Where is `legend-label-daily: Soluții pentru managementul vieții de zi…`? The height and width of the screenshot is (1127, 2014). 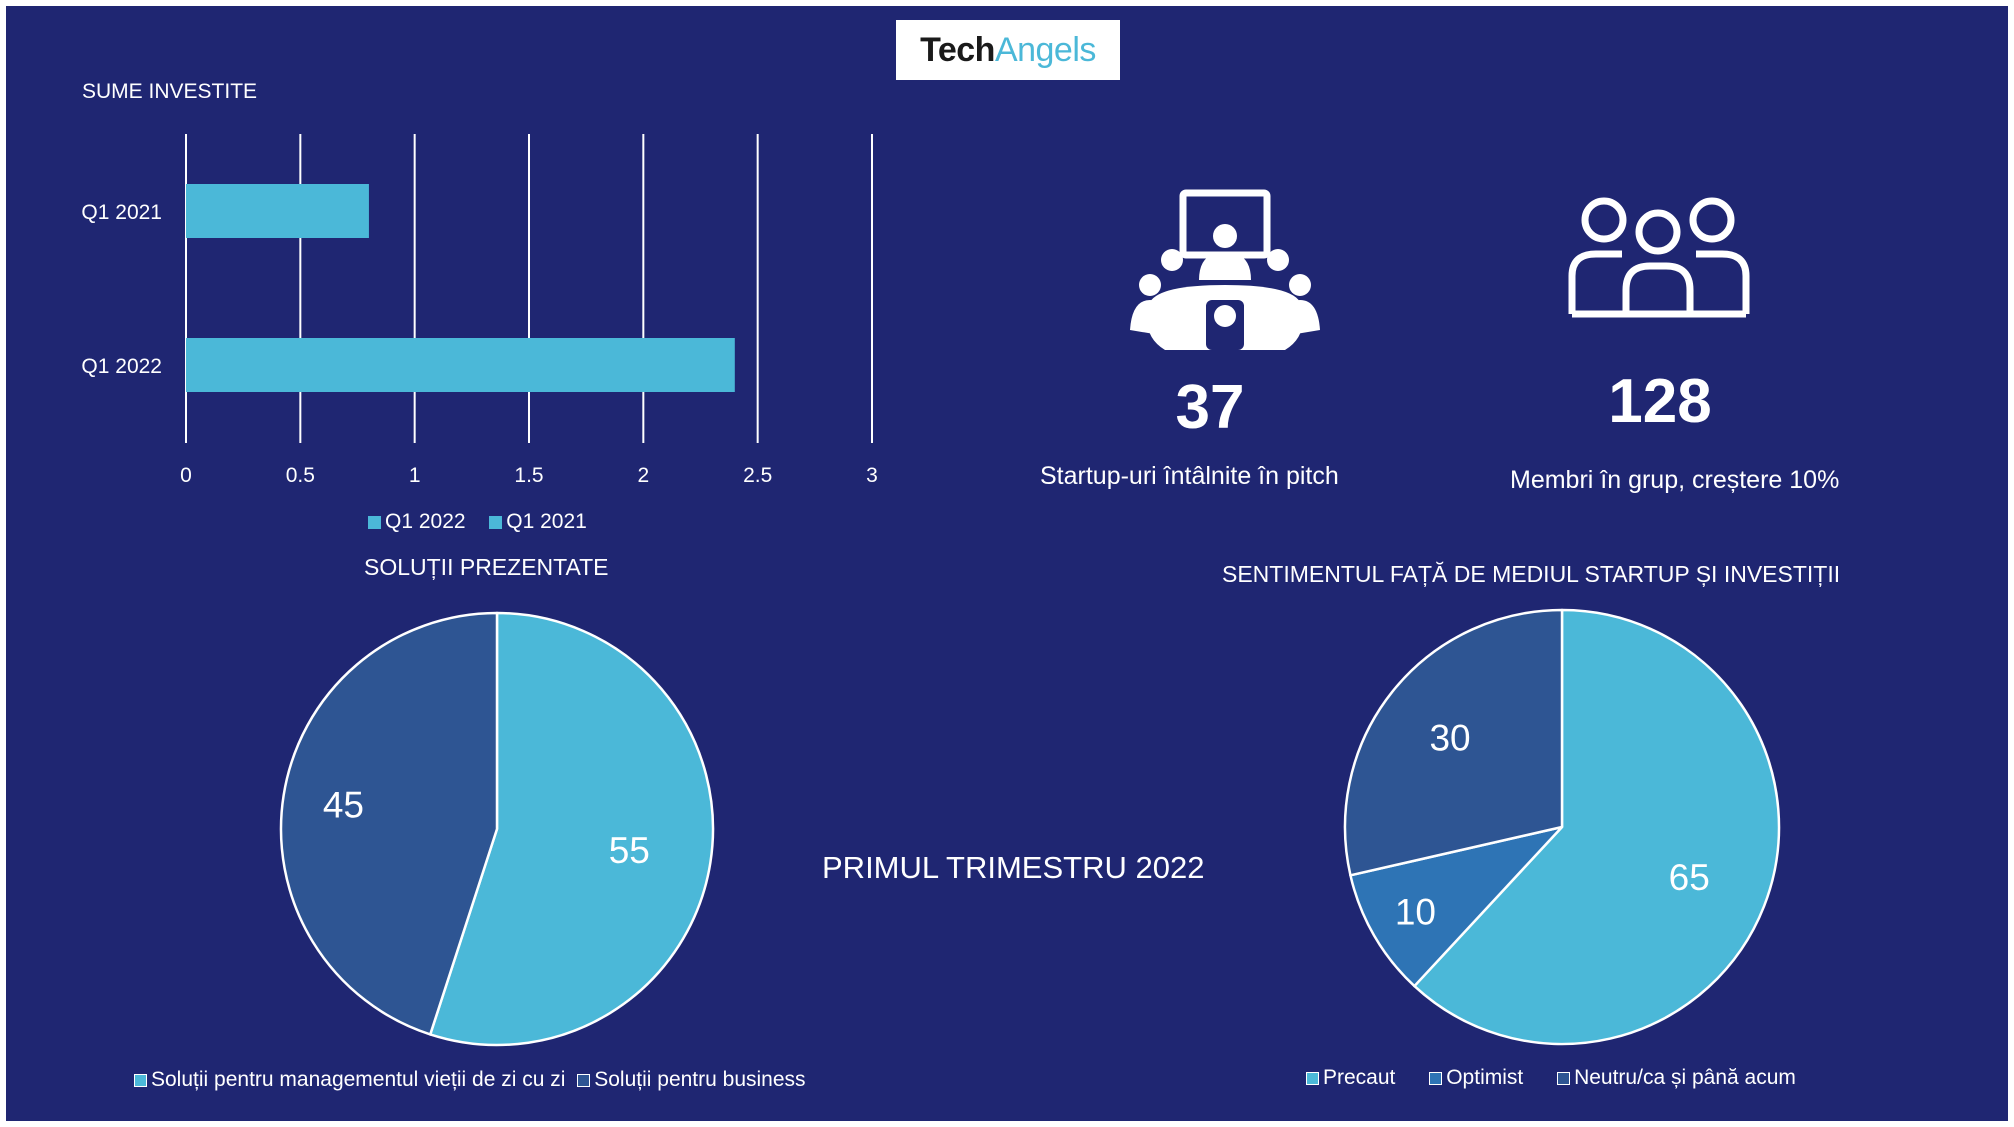 legend-label-daily: Soluții pentru managementul vieții de zi… is located at coordinates (358, 1079).